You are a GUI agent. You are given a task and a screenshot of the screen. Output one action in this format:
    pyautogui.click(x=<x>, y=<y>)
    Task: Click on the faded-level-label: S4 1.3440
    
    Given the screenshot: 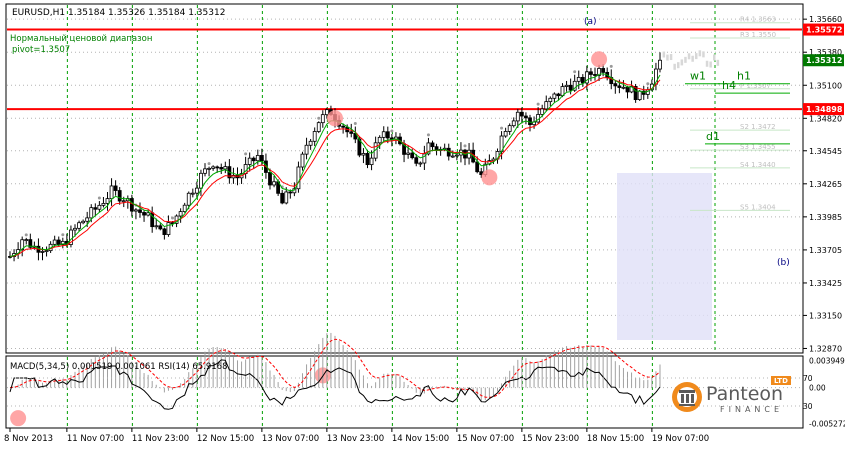 What is the action you would take?
    pyautogui.click(x=758, y=165)
    